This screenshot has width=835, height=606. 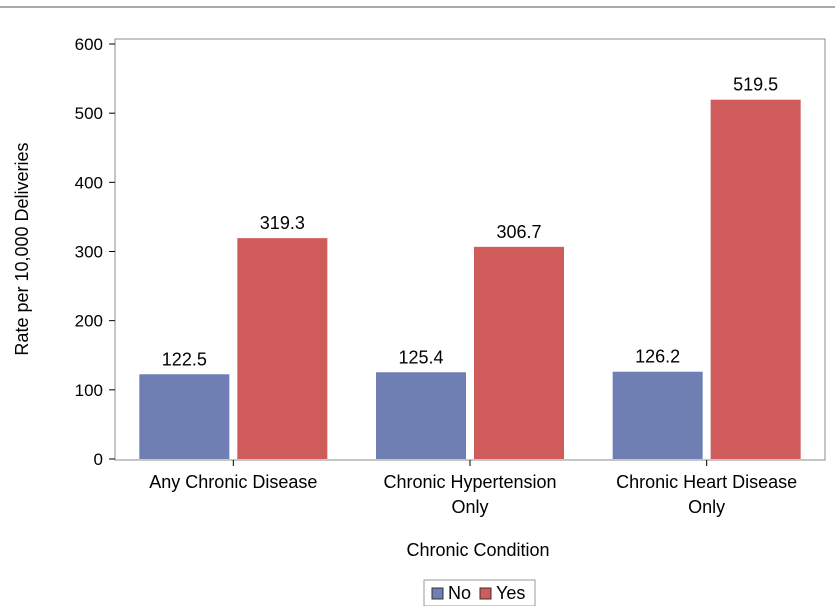 I want to click on y-tick-label: 500, so click(x=89, y=113).